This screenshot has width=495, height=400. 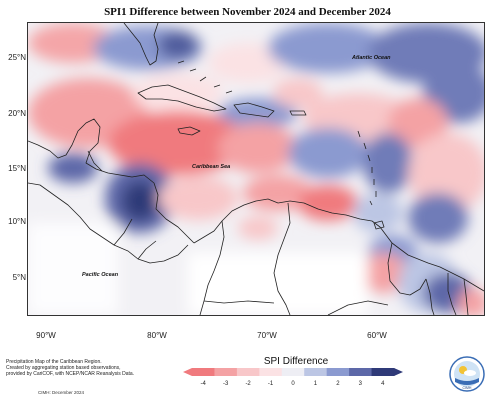 What do you see at coordinates (17, 221) in the screenshot?
I see `lat-tick-10: 10°N` at bounding box center [17, 221].